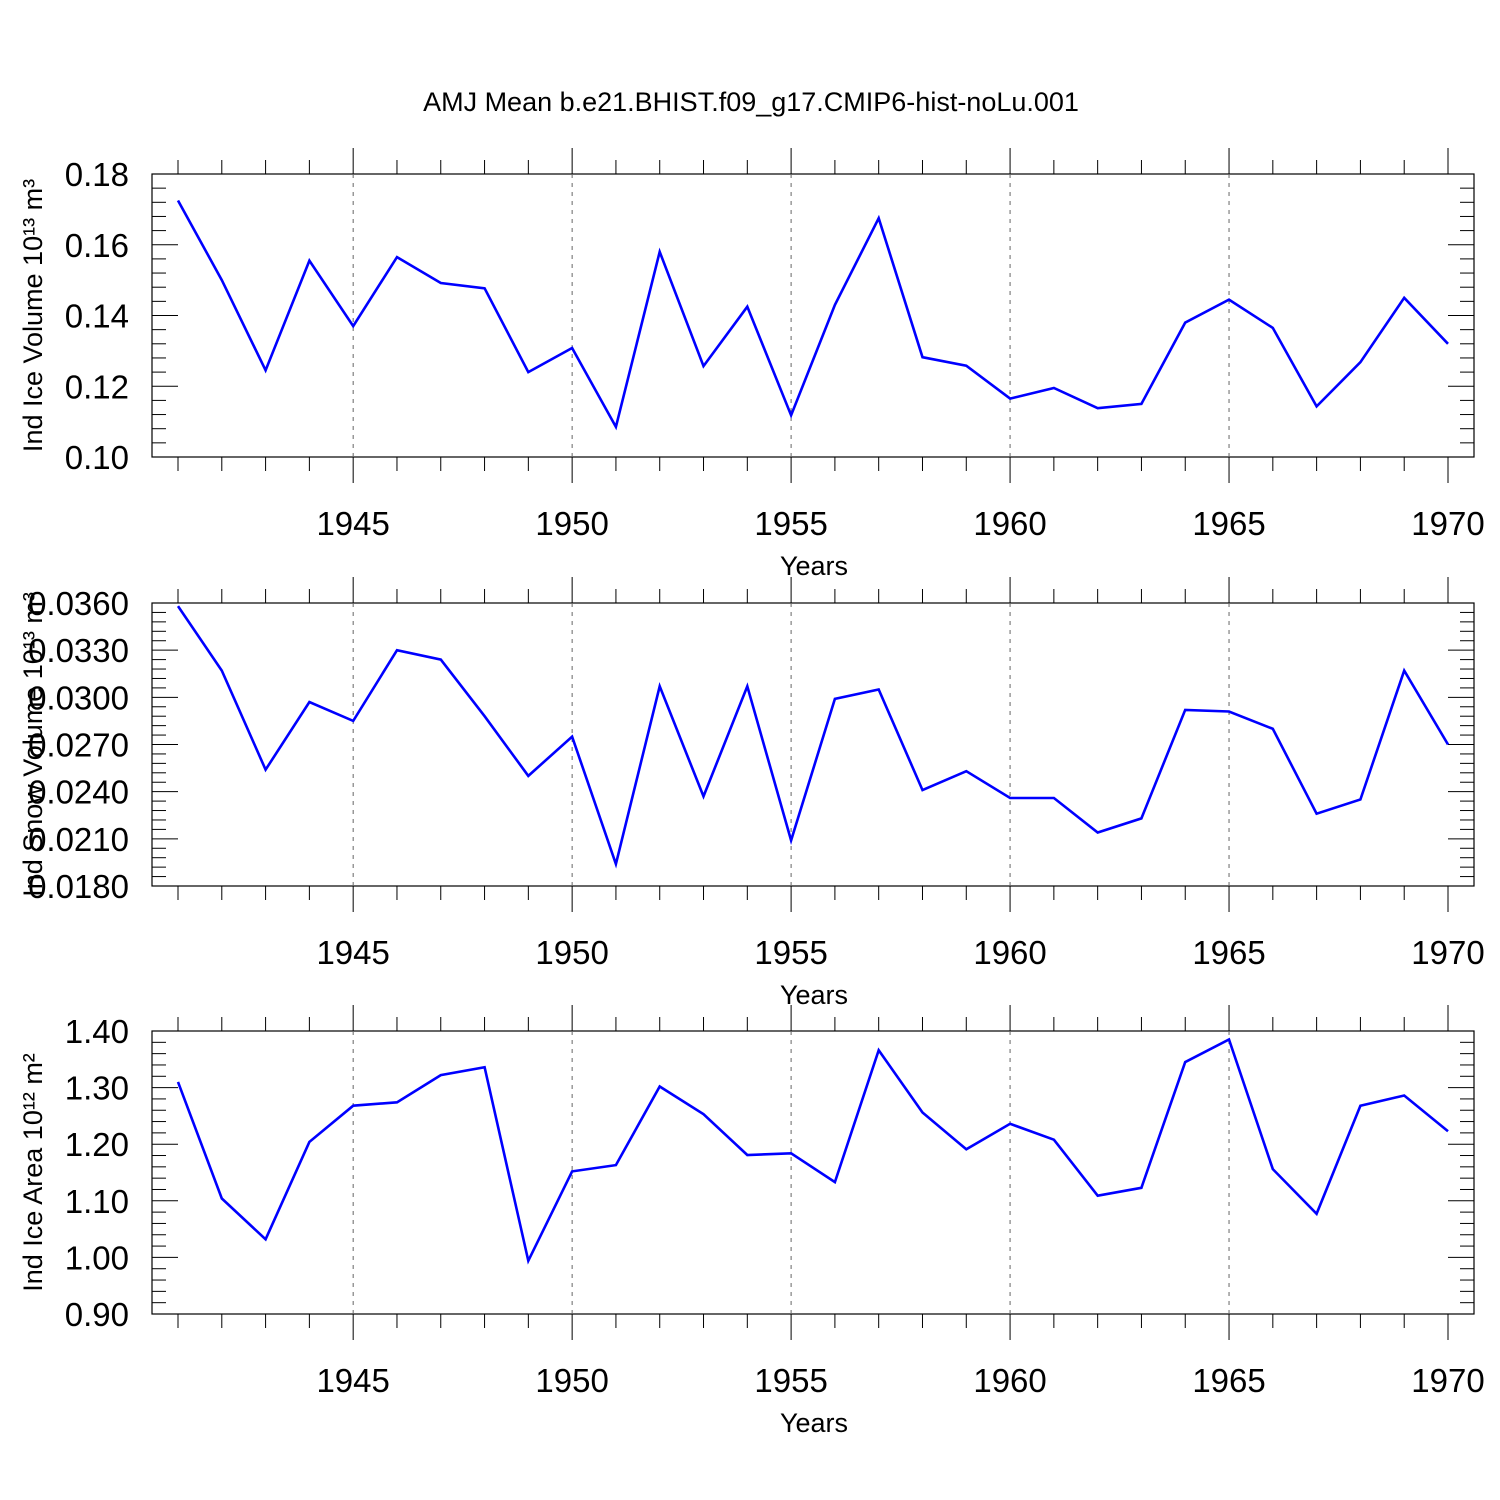 Image resolution: width=1500 pixels, height=1500 pixels. Describe the element at coordinates (33, 359) in the screenshot. I see `y-axis-label-name: Ind Ice Volume` at that location.